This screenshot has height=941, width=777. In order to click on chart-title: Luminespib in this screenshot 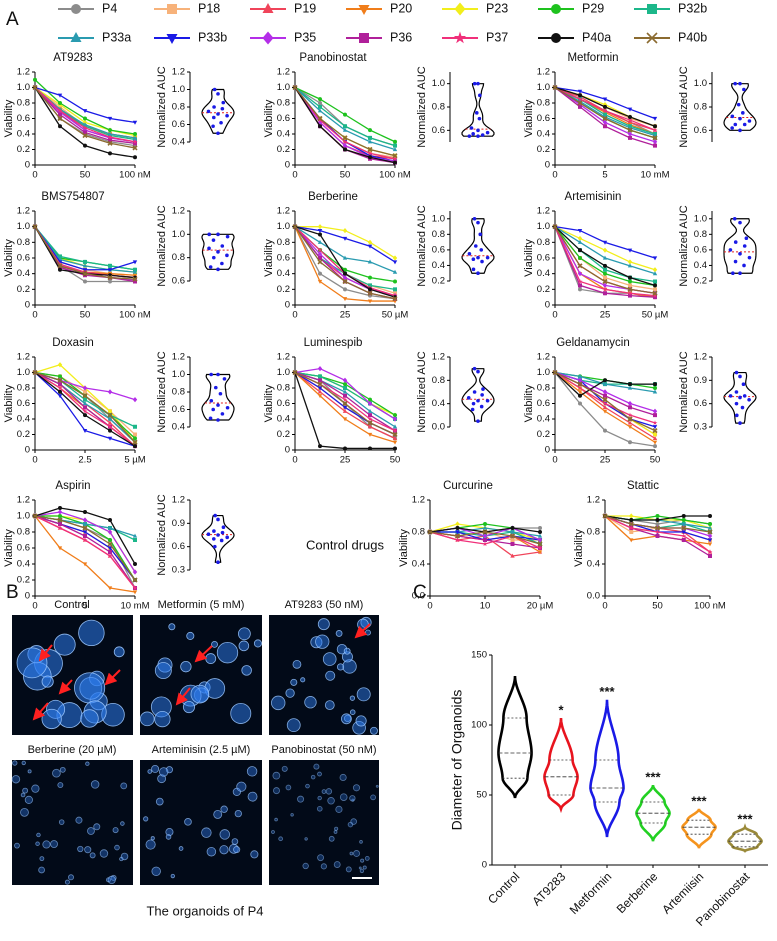, I will do `click(333, 343)`.